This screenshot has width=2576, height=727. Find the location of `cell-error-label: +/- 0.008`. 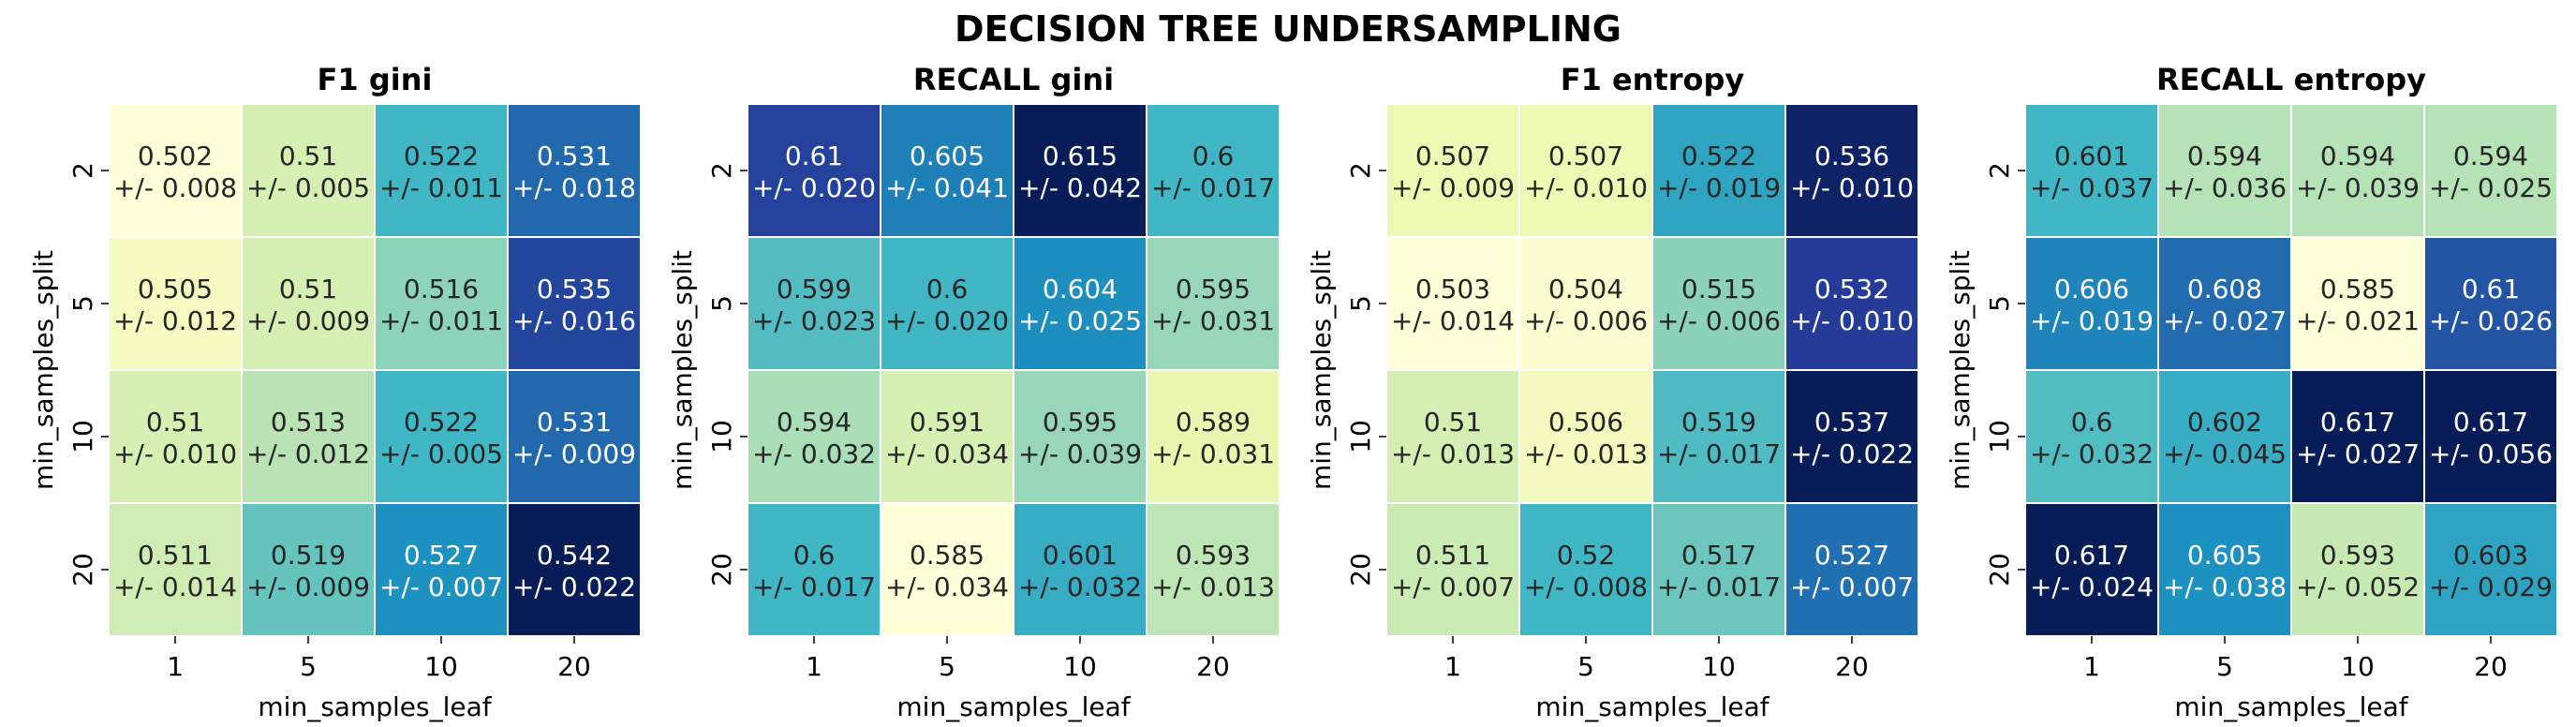

cell-error-label: +/- 0.008 is located at coordinates (1586, 586).